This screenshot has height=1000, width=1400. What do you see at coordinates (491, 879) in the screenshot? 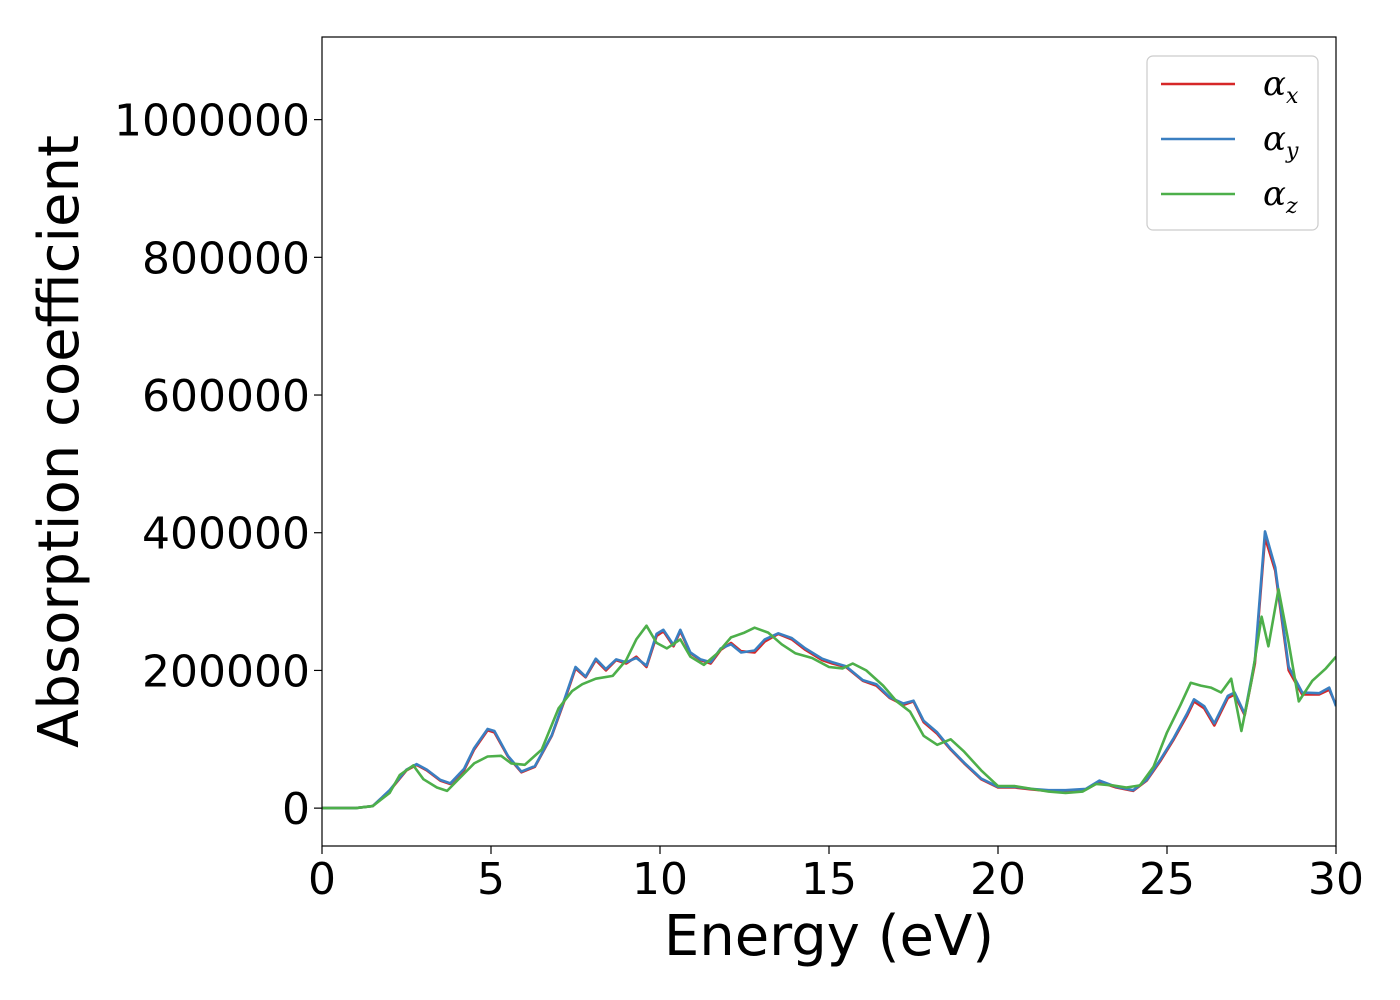
I see `x-tick-label: 5` at bounding box center [491, 879].